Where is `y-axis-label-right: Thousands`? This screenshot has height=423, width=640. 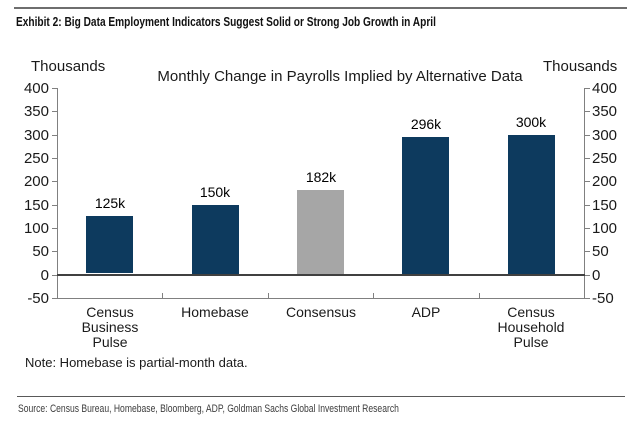
y-axis-label-right: Thousands is located at coordinates (580, 66).